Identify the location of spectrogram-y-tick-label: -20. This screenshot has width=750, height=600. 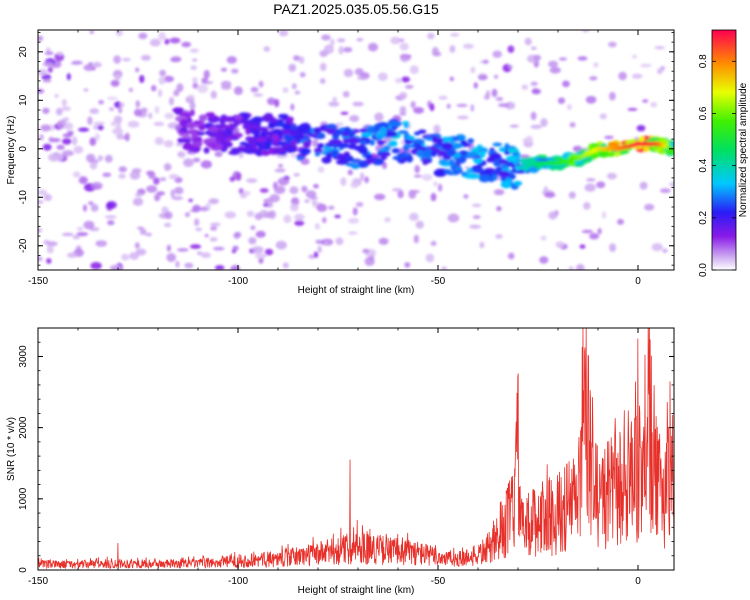
(23, 245).